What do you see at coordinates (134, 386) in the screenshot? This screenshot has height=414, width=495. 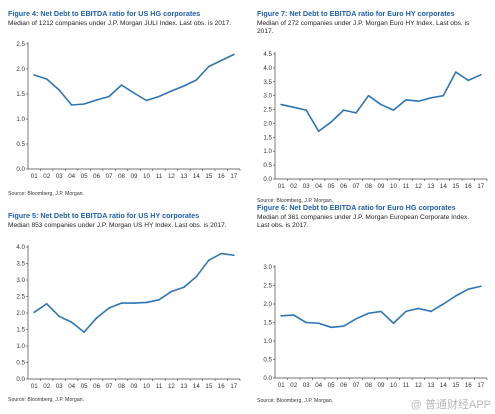 I see `x-tick-label: 09` at bounding box center [134, 386].